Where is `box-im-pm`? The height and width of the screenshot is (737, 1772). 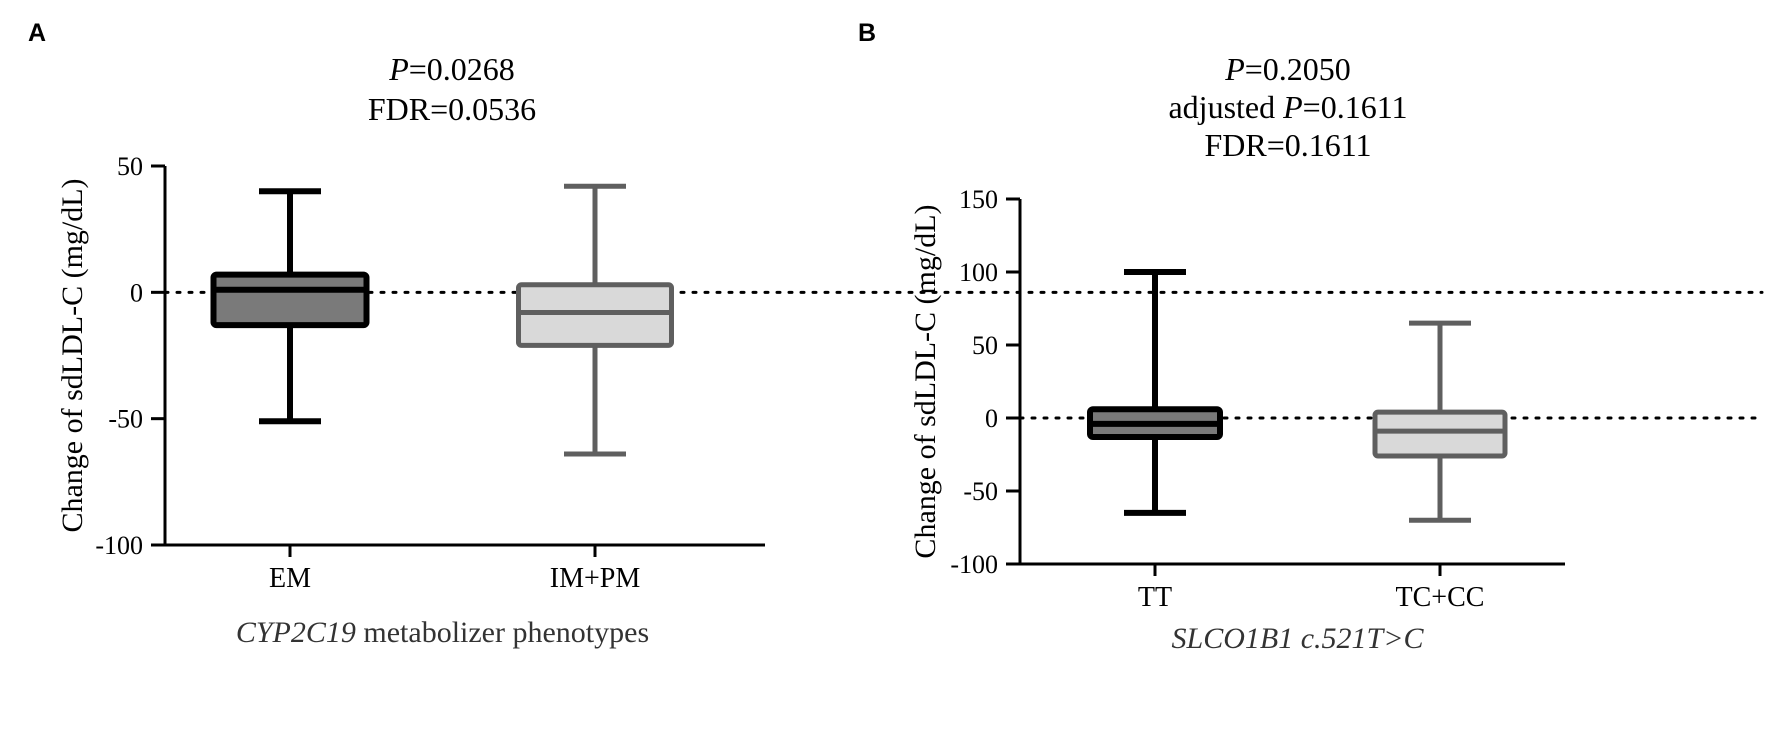 box-im-pm is located at coordinates (595, 320).